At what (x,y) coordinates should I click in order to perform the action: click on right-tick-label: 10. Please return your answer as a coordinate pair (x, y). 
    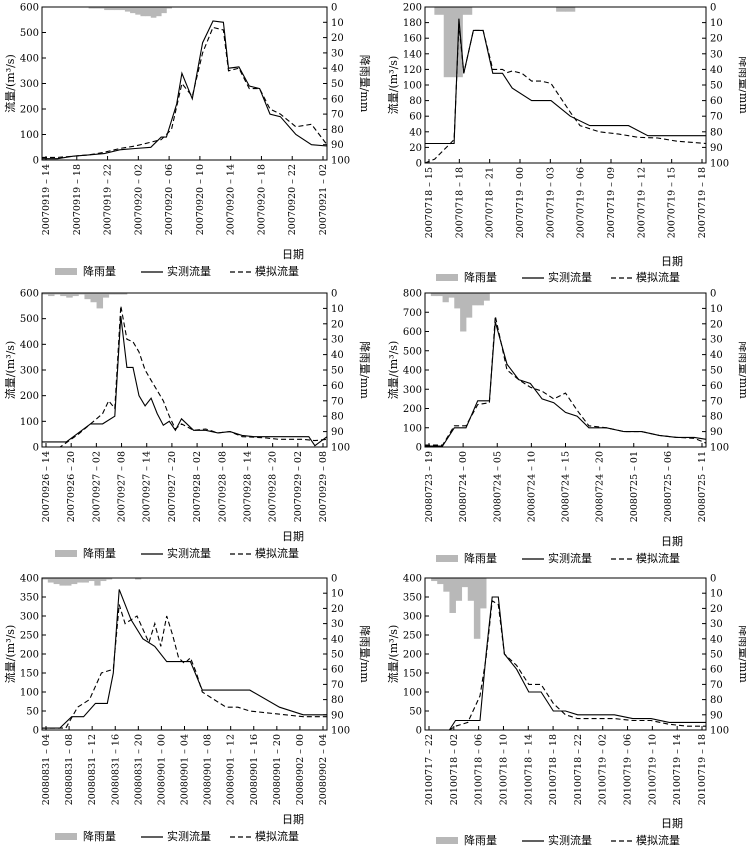
    Looking at the image, I should click on (337, 594).